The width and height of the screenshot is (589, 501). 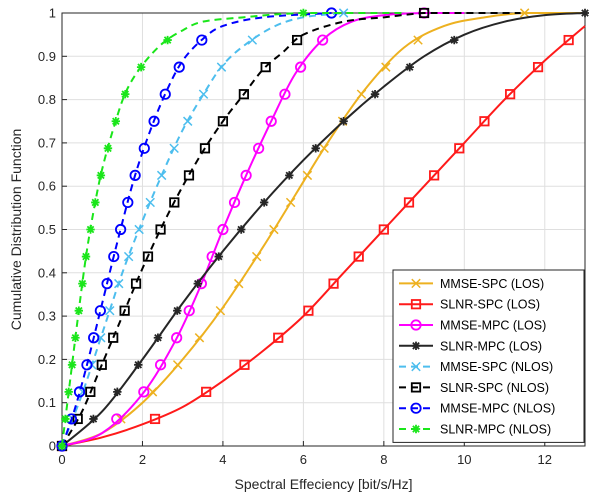 I want to click on legend-box, so click(x=488, y=356).